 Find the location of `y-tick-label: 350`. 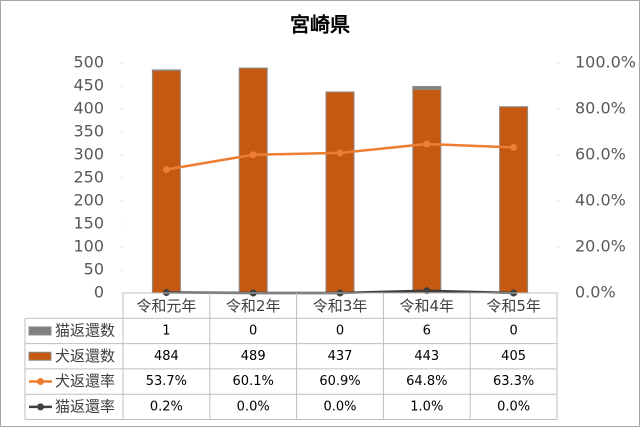

y-tick-label: 350 is located at coordinates (88, 131).